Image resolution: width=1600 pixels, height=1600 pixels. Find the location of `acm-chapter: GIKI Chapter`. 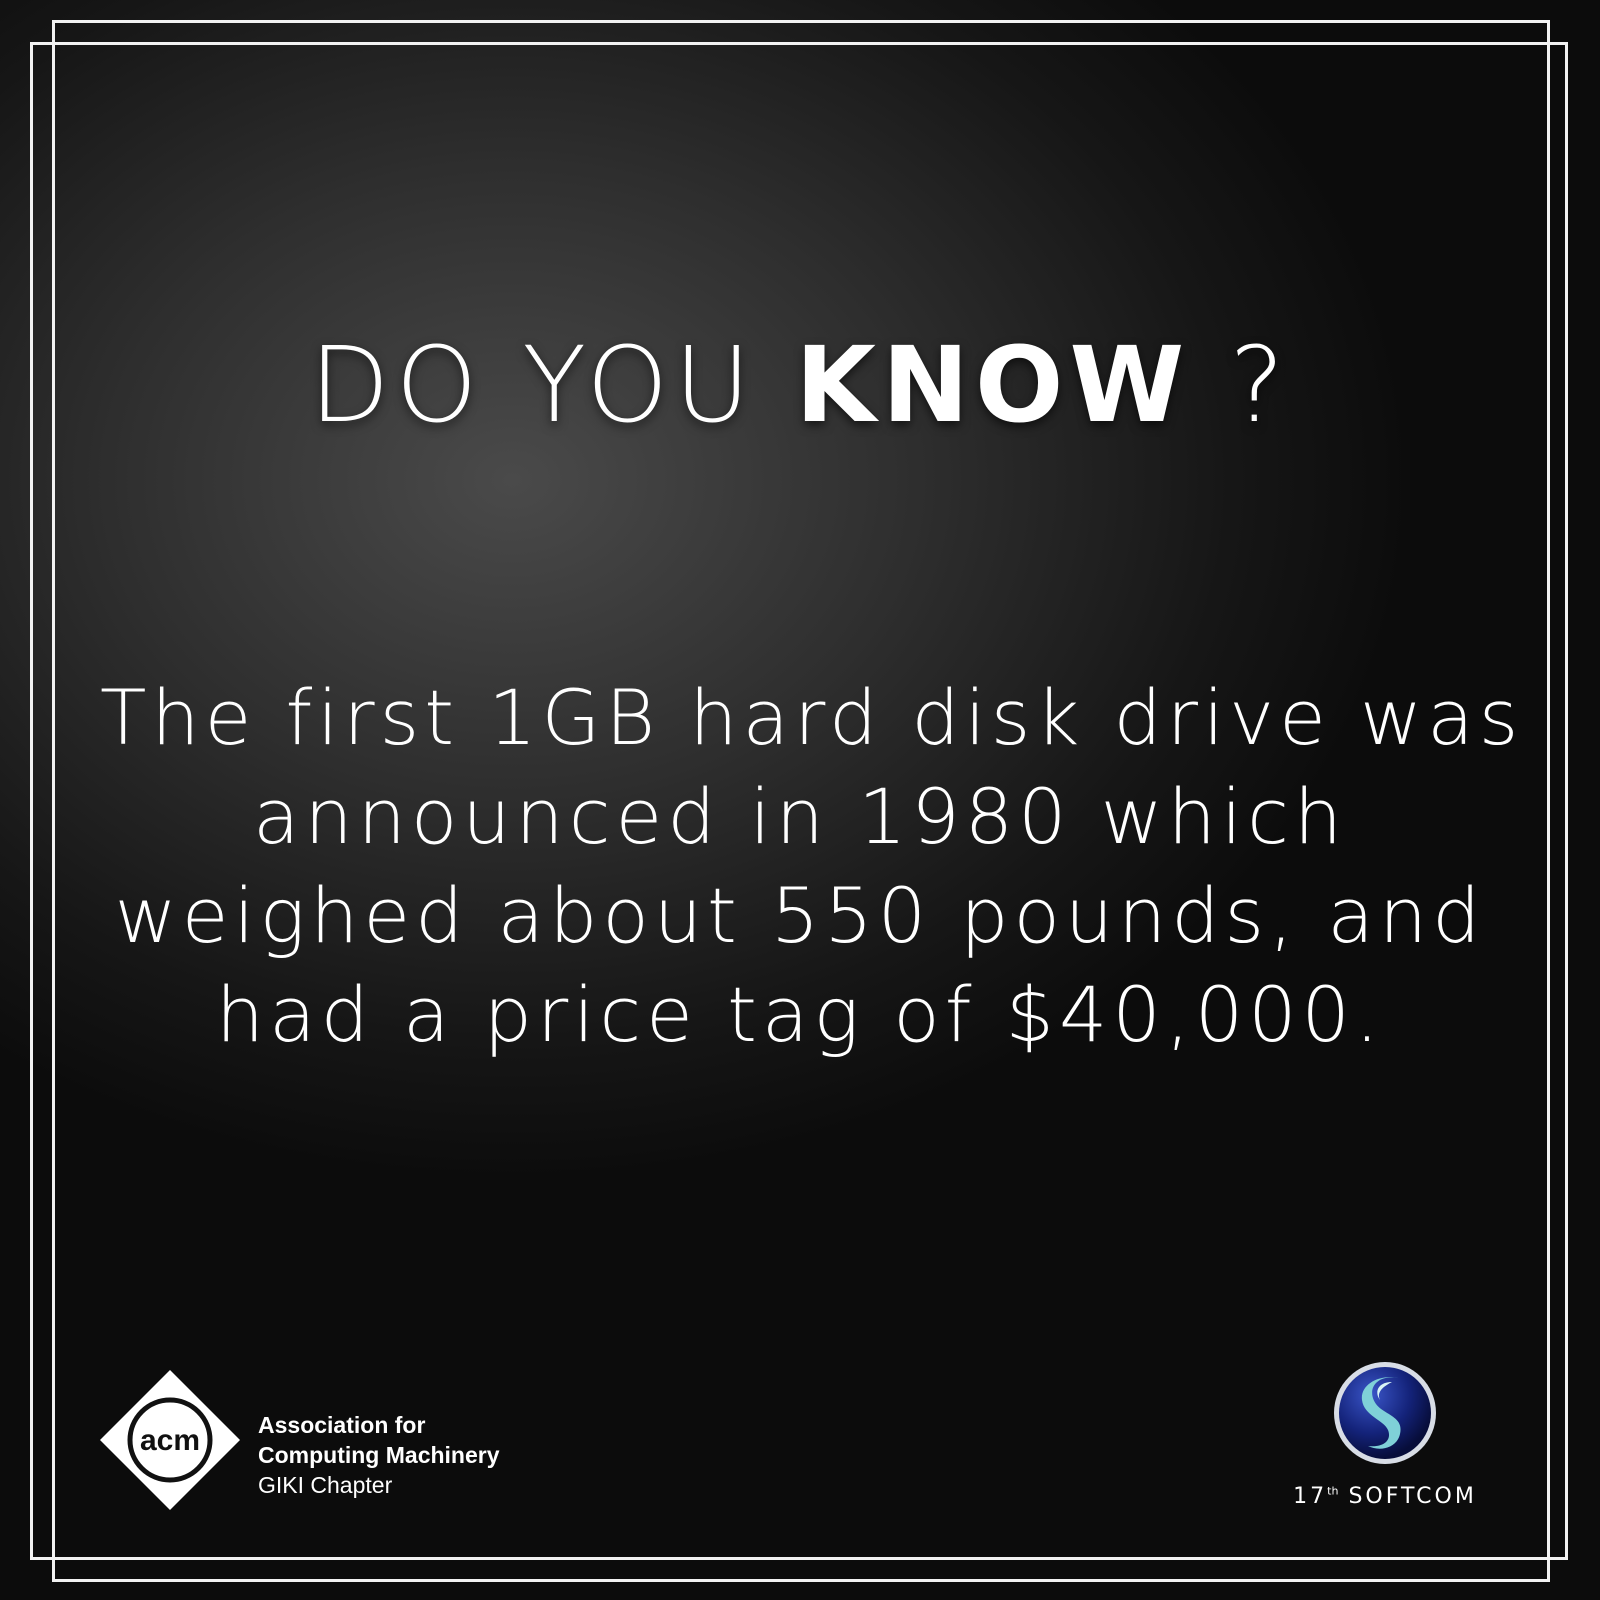

acm-chapter: GIKI Chapter is located at coordinates (325, 1485).